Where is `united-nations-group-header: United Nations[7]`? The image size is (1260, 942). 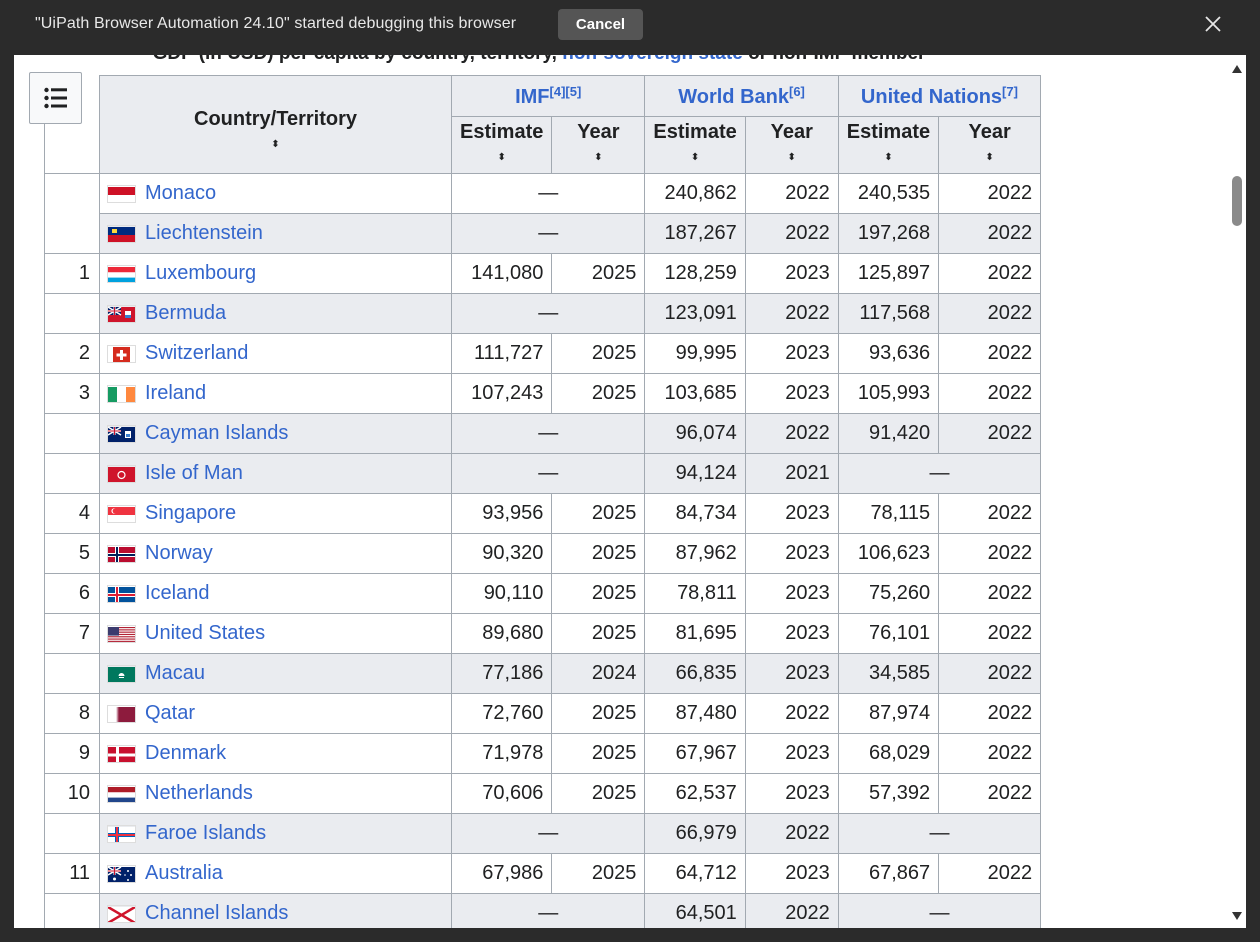 united-nations-group-header: United Nations[7] is located at coordinates (939, 96).